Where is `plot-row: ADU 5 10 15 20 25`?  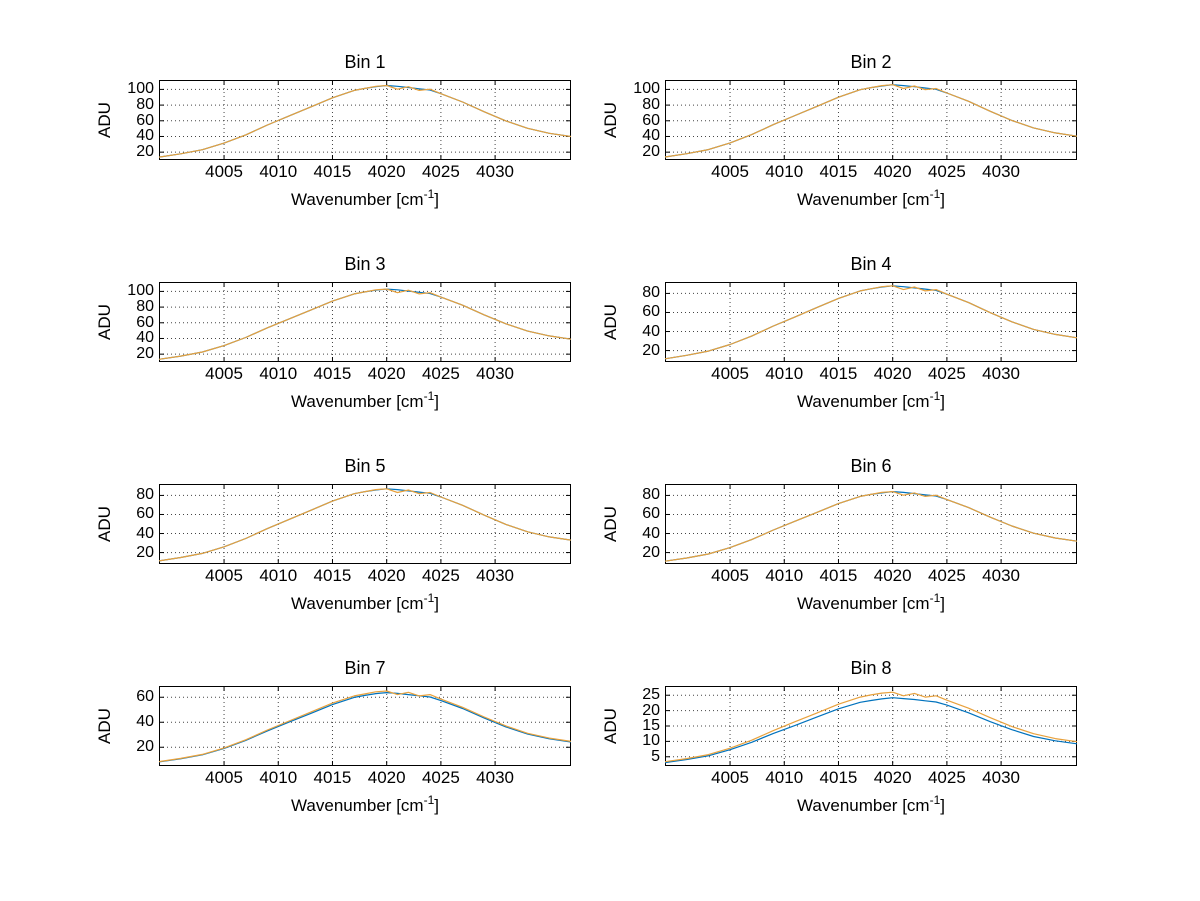
plot-row: ADU 5 10 15 20 25 is located at coordinates (839, 726).